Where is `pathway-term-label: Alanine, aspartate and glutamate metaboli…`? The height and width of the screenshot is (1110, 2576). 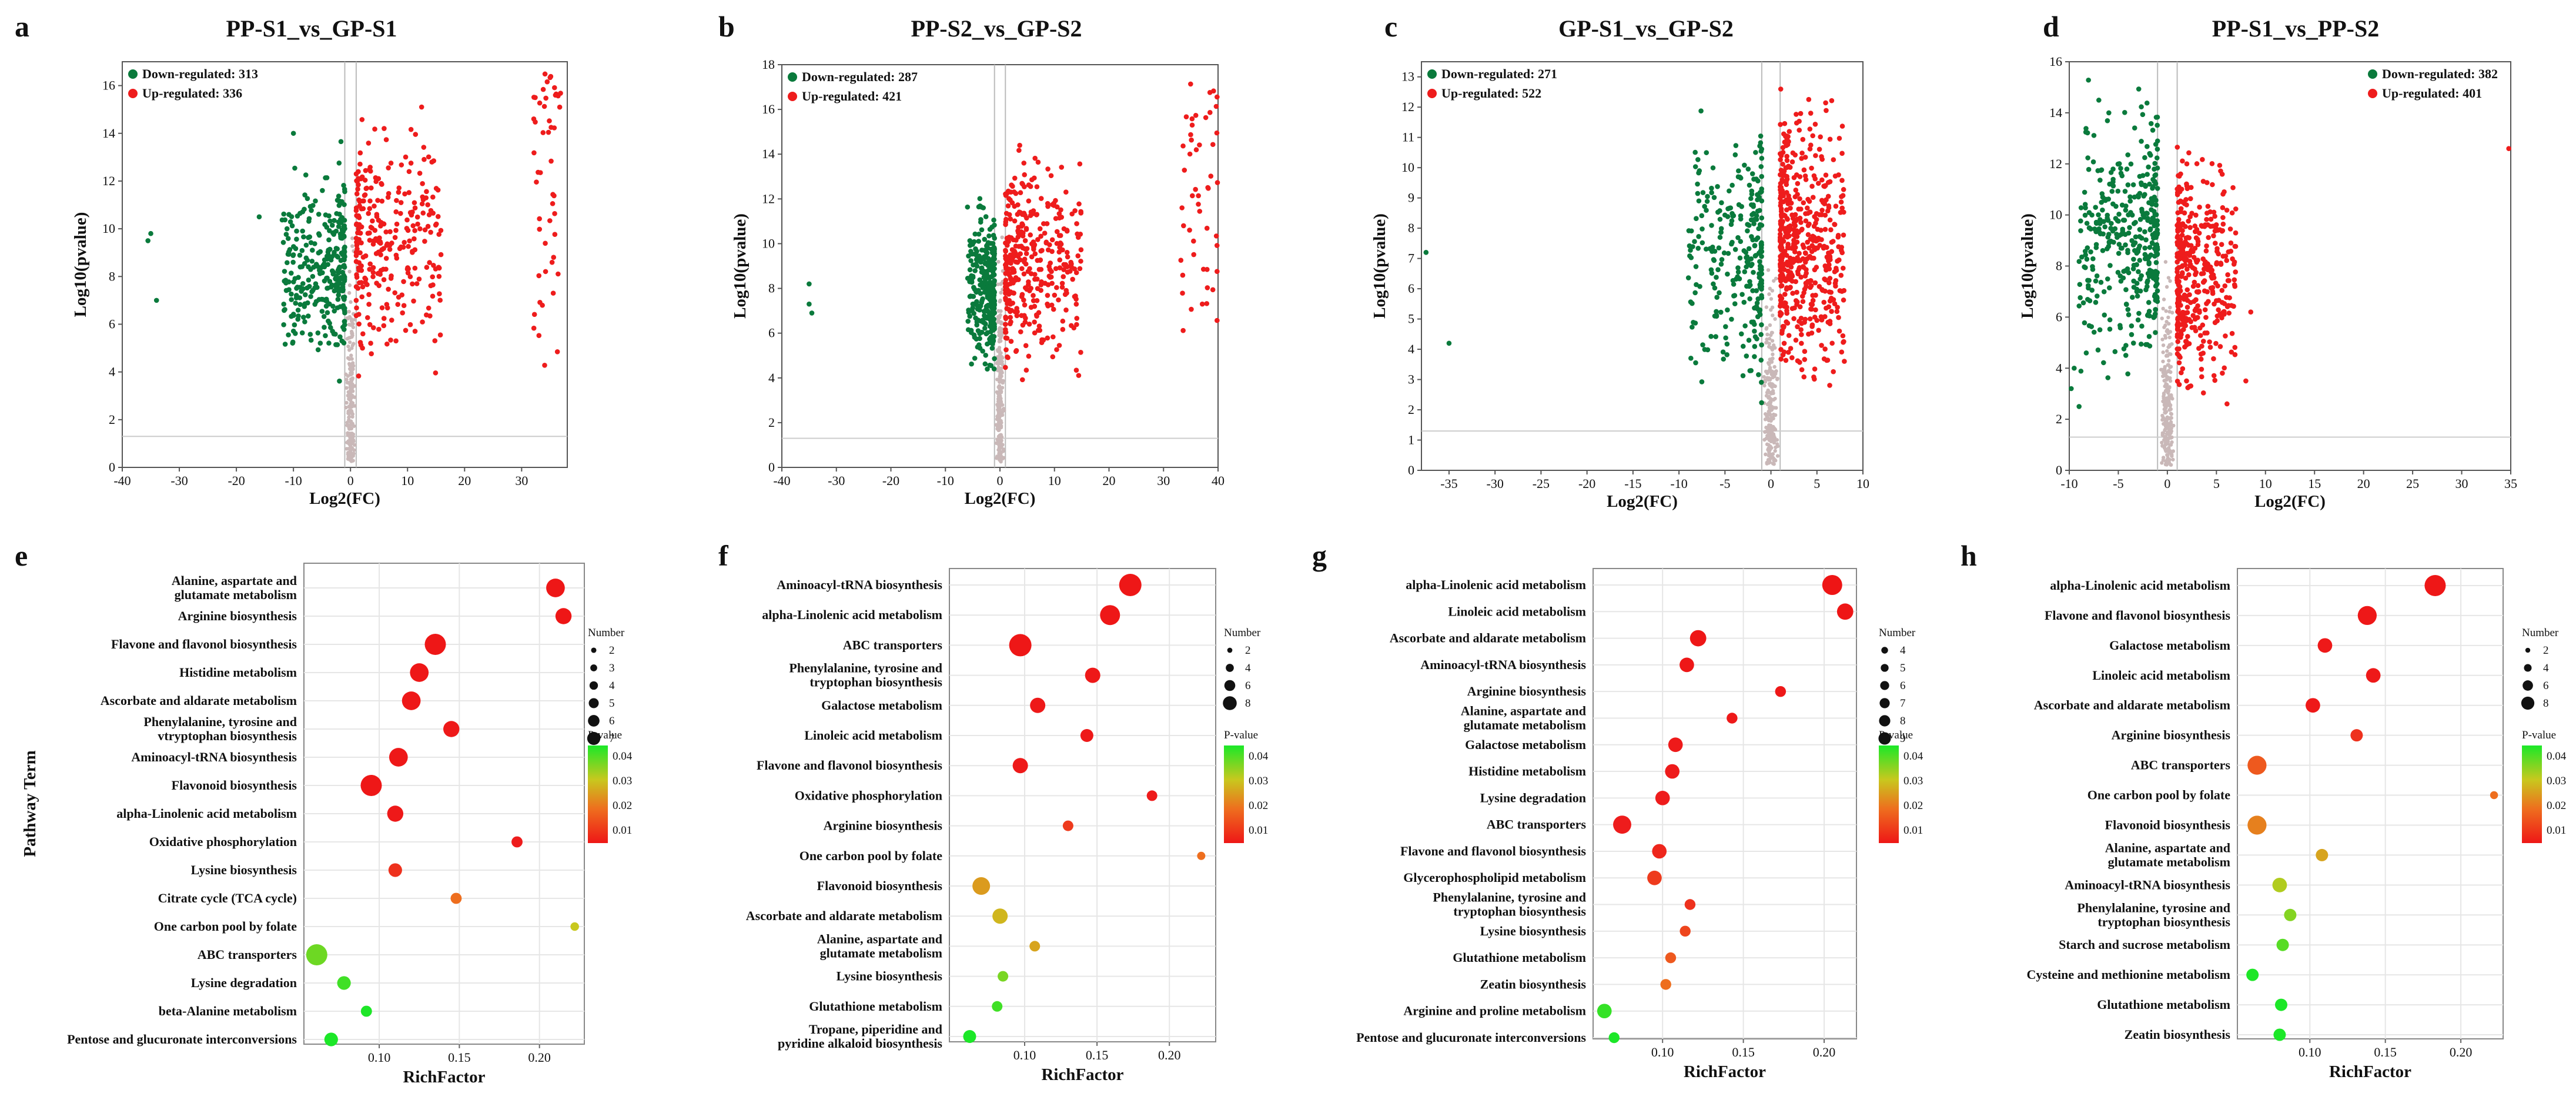
pathway-term-label: Alanine, aspartate and glutamate metaboli… is located at coordinates (234, 587).